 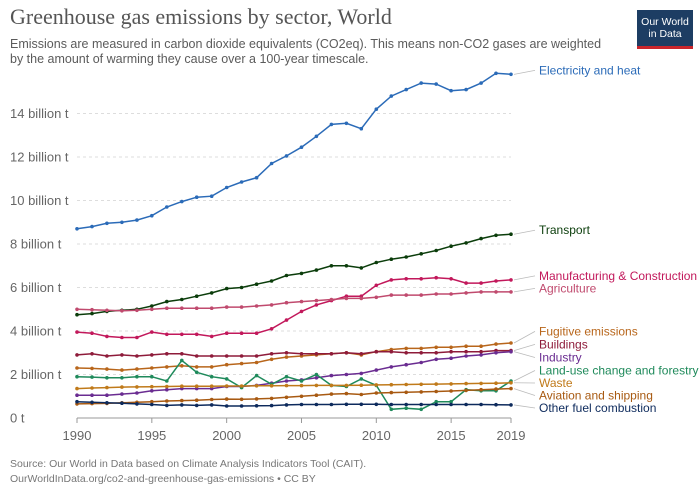 What do you see at coordinates (301, 435) in the screenshot?
I see `x-tick-label: 2005` at bounding box center [301, 435].